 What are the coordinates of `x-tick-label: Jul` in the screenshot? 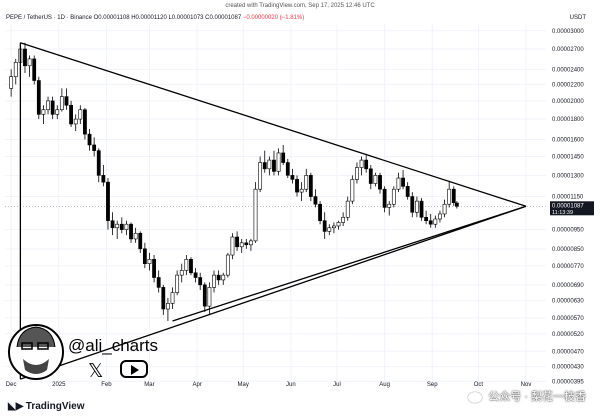 It's located at (337, 385).